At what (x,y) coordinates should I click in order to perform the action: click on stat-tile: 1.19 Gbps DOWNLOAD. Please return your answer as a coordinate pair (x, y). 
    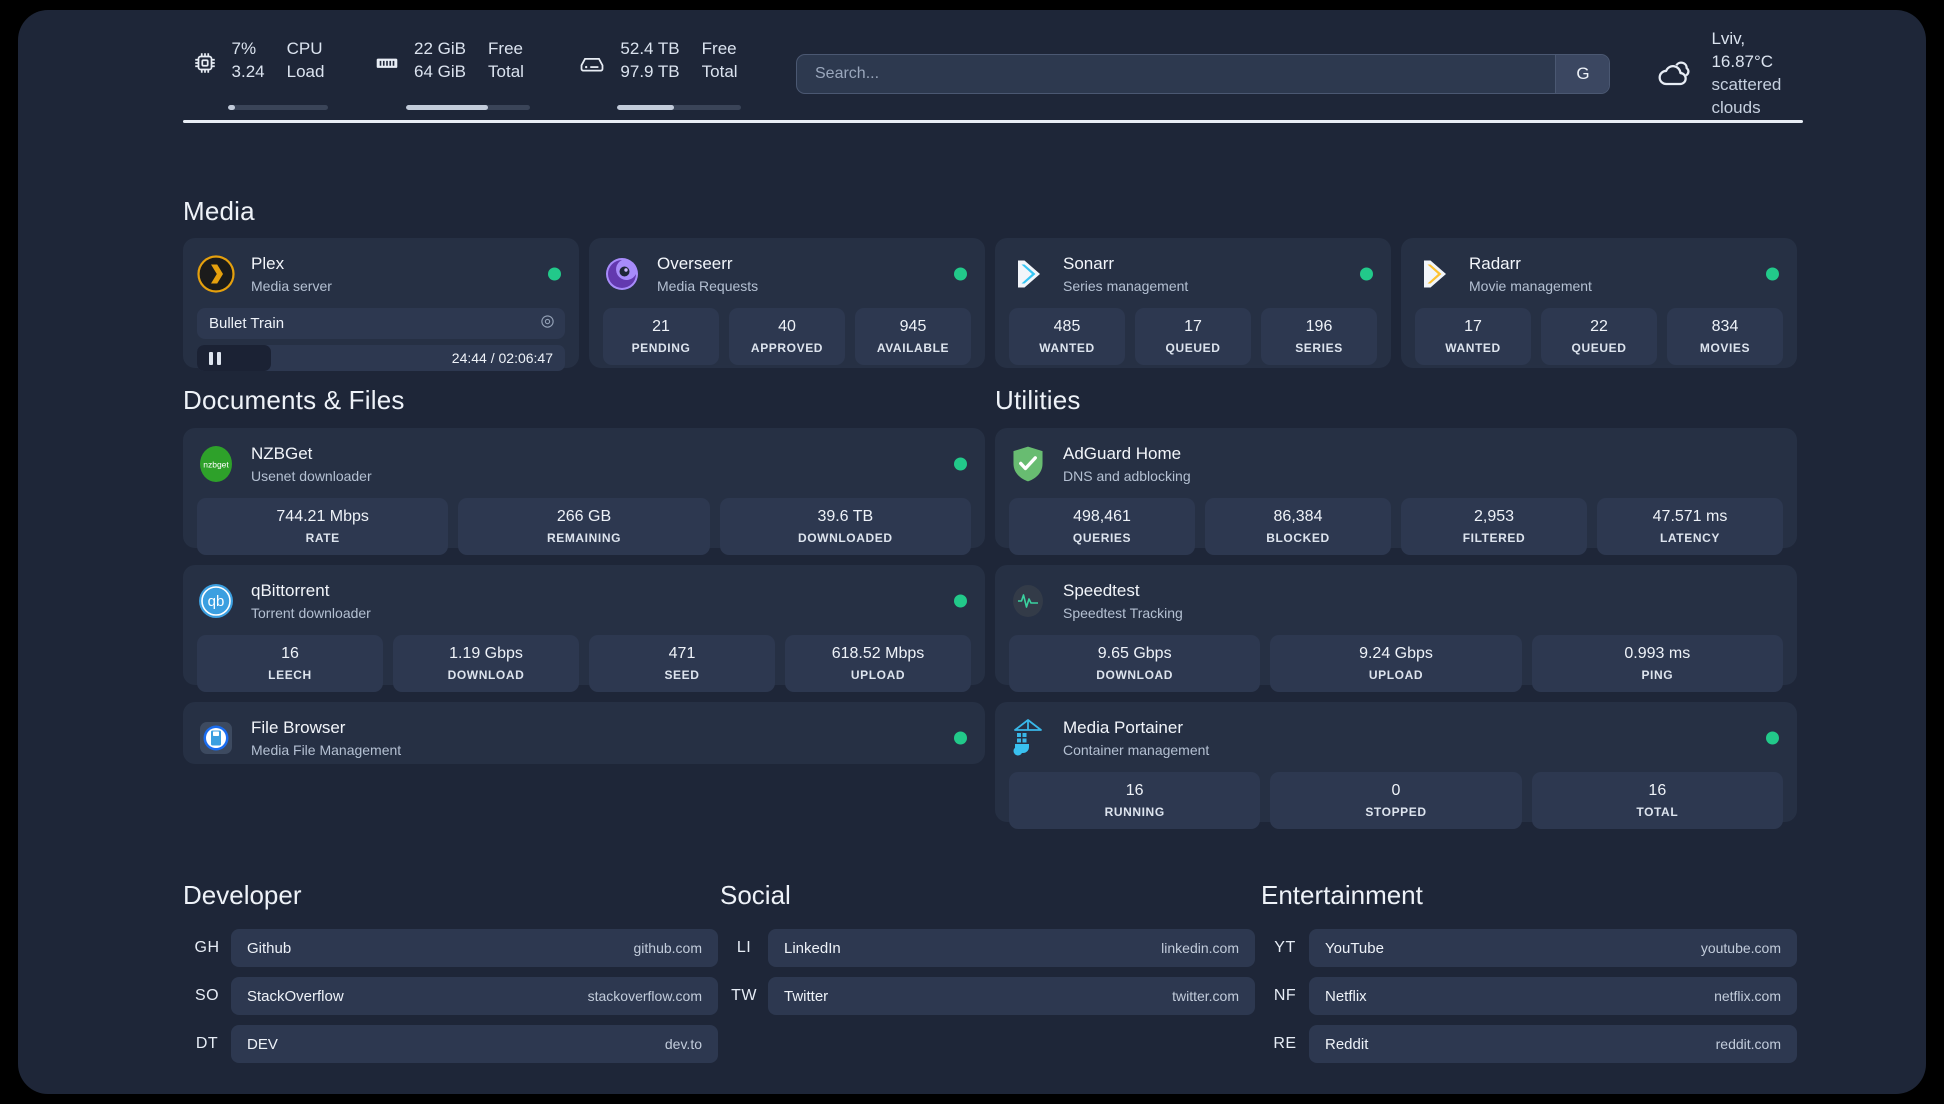
    Looking at the image, I should click on (486, 663).